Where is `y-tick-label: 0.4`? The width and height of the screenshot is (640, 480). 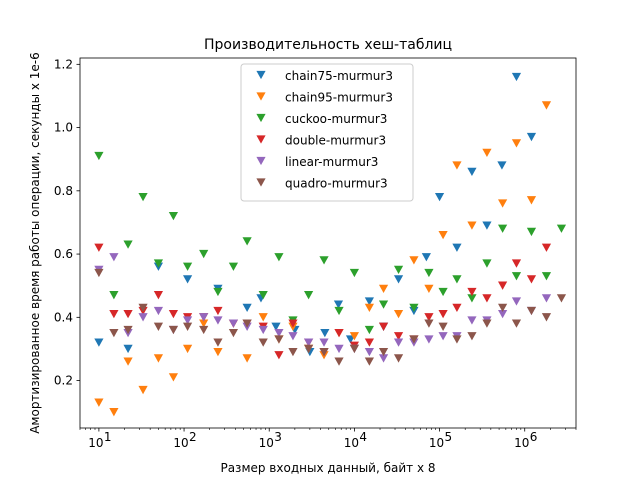 y-tick-label: 0.4 is located at coordinates (63, 317).